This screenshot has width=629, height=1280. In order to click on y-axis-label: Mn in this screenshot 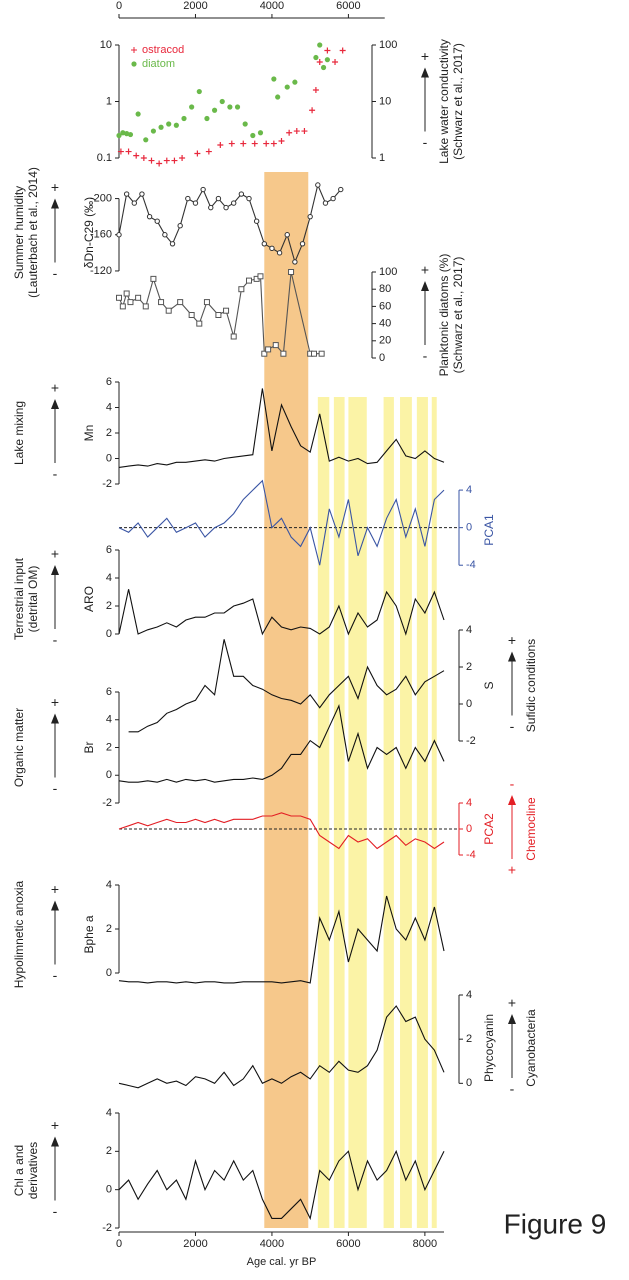, I will do `click(89, 433)`.